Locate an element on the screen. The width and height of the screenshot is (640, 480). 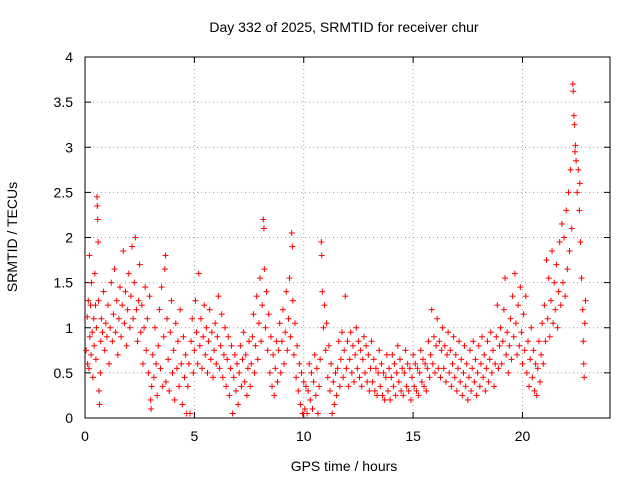
y-tick-label: 3 is located at coordinates (69, 147).